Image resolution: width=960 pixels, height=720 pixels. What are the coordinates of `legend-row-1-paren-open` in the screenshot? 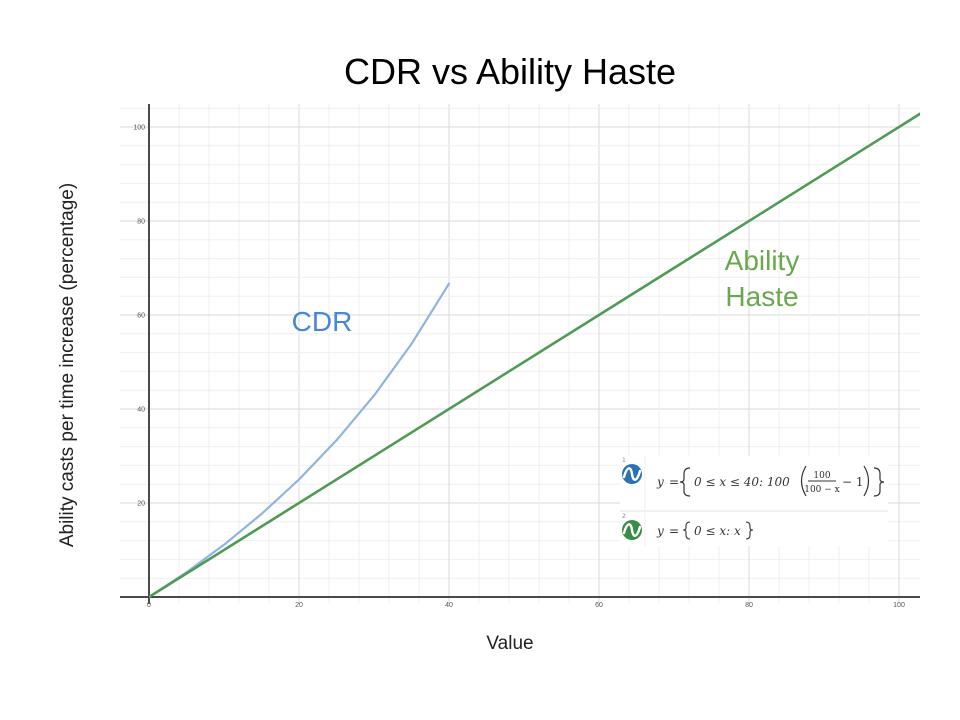 It's located at (803, 481).